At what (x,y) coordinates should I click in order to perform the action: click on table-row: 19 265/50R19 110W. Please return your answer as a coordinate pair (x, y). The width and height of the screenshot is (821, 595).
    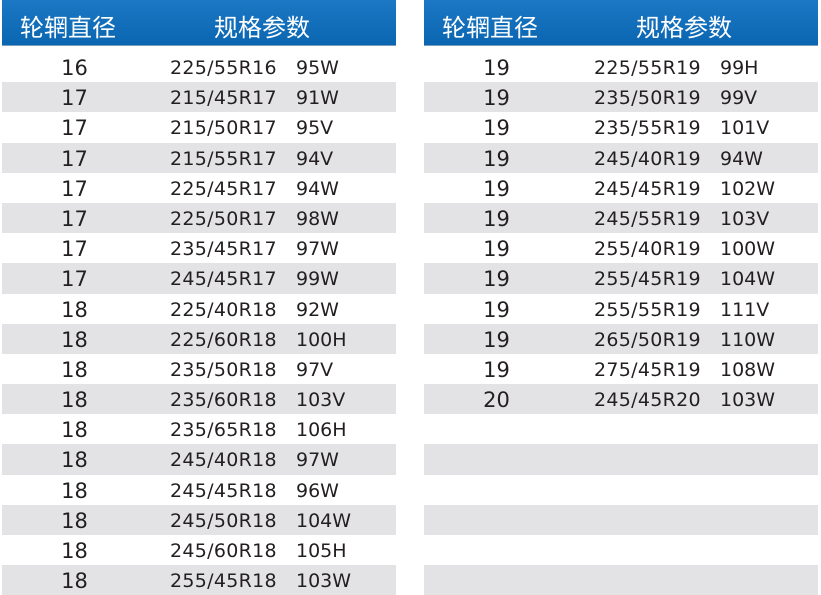
    Looking at the image, I should click on (621, 338).